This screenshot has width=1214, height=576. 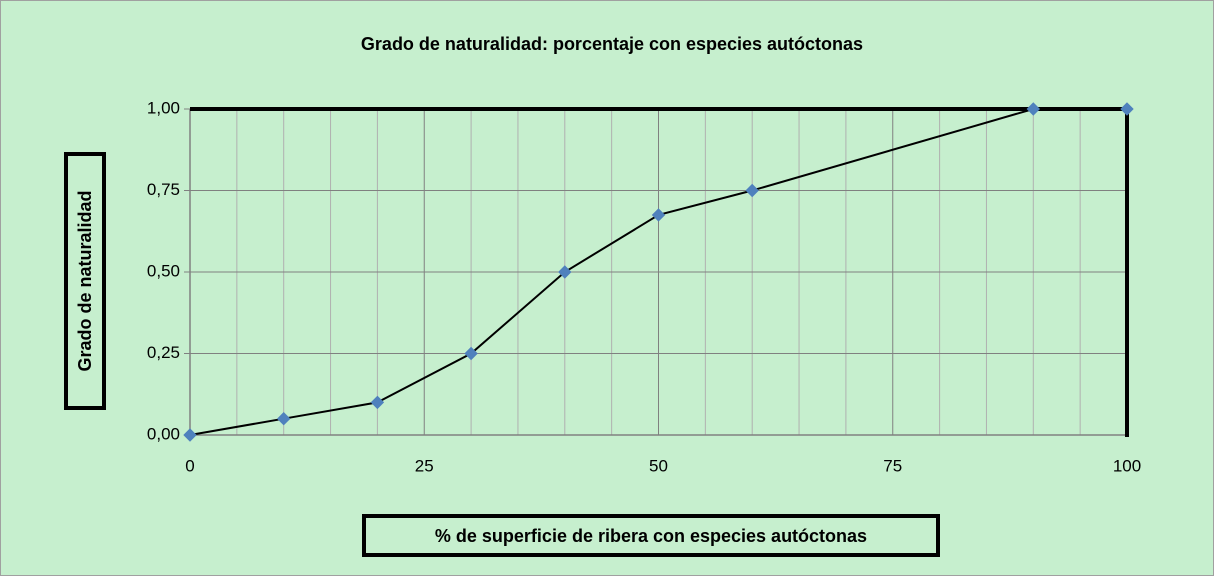 I want to click on y-label-box, so click(x=85, y=281).